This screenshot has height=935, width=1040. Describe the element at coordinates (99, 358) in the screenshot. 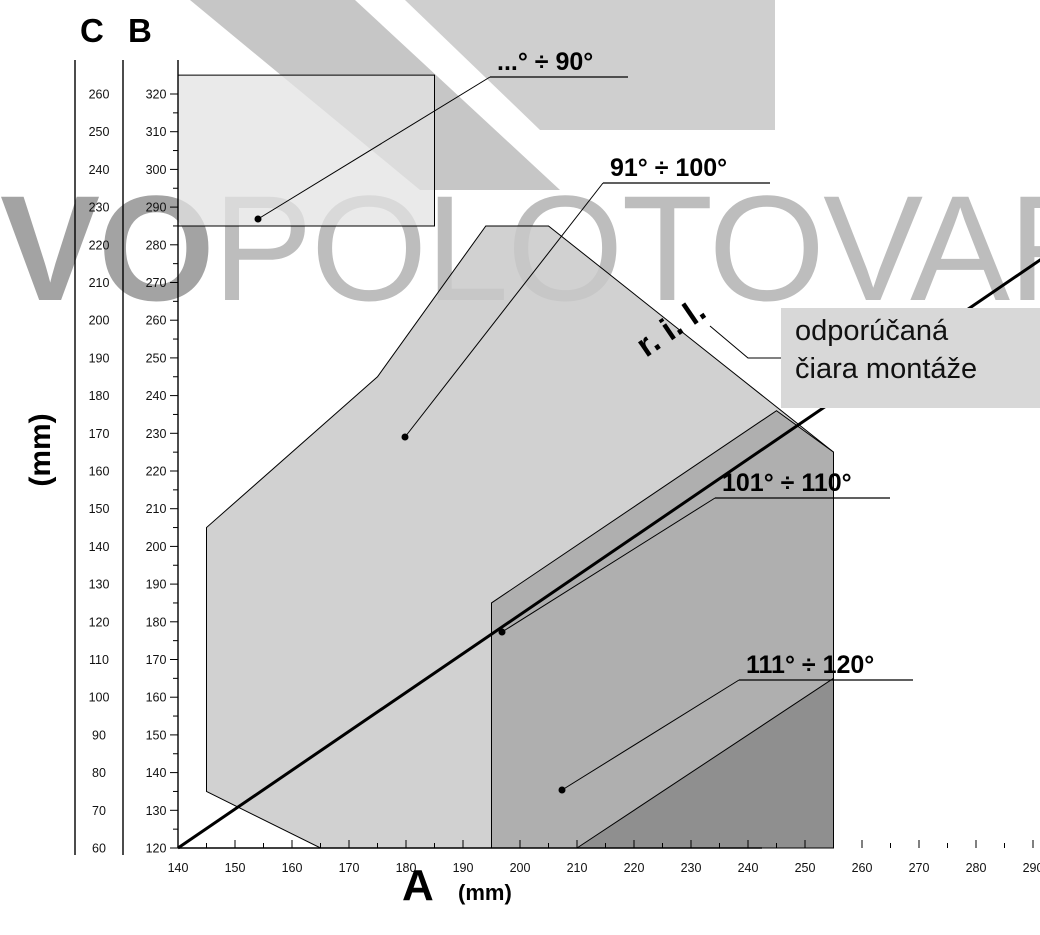

I see `c-axis-tick-label: 190` at that location.